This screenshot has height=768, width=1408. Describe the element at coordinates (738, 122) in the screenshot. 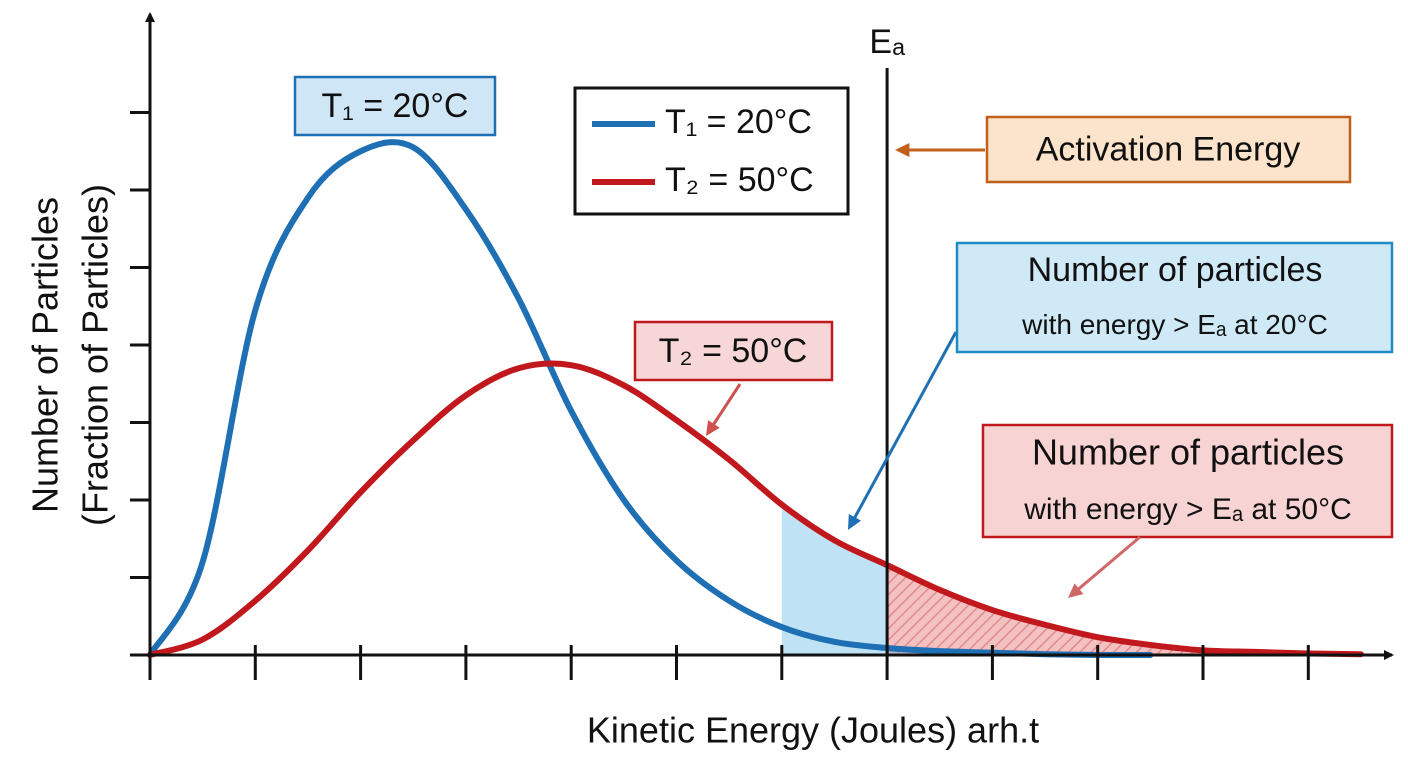

I see `legend-label: T₁ = 20°C` at that location.